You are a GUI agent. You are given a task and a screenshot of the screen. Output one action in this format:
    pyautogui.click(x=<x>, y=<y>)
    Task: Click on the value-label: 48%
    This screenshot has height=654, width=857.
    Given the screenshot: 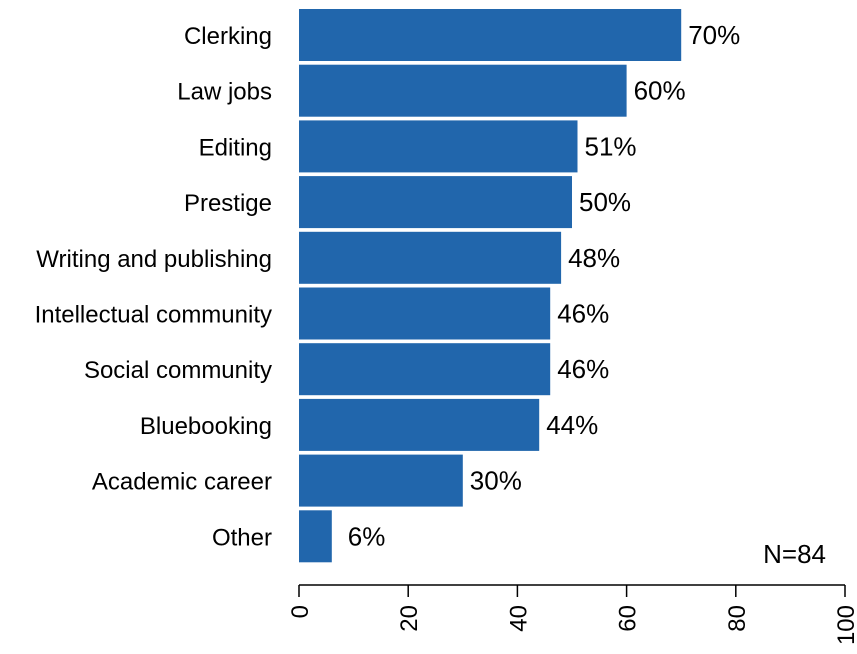 What is the action you would take?
    pyautogui.click(x=594, y=258)
    